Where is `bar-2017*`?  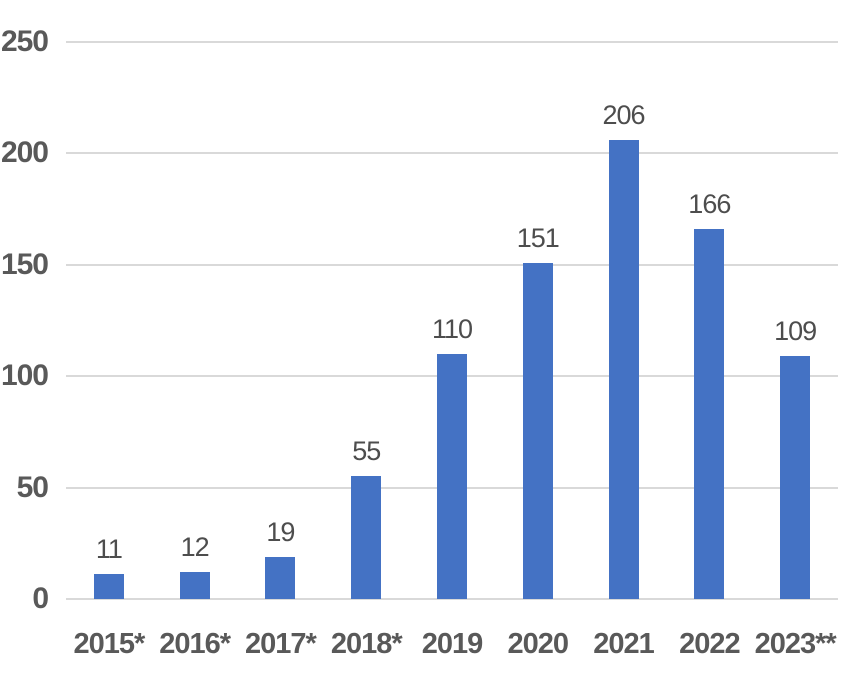
bar-2017* is located at coordinates (280, 577).